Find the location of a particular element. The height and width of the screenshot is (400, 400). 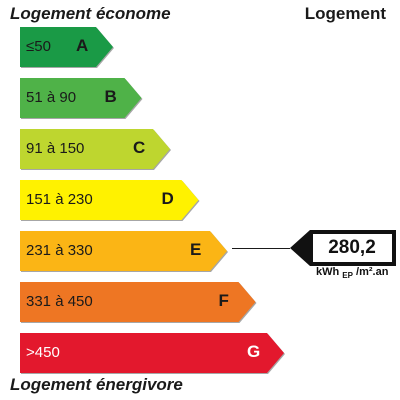

energy-band-f: 331 à 450 F is located at coordinates (138, 302).